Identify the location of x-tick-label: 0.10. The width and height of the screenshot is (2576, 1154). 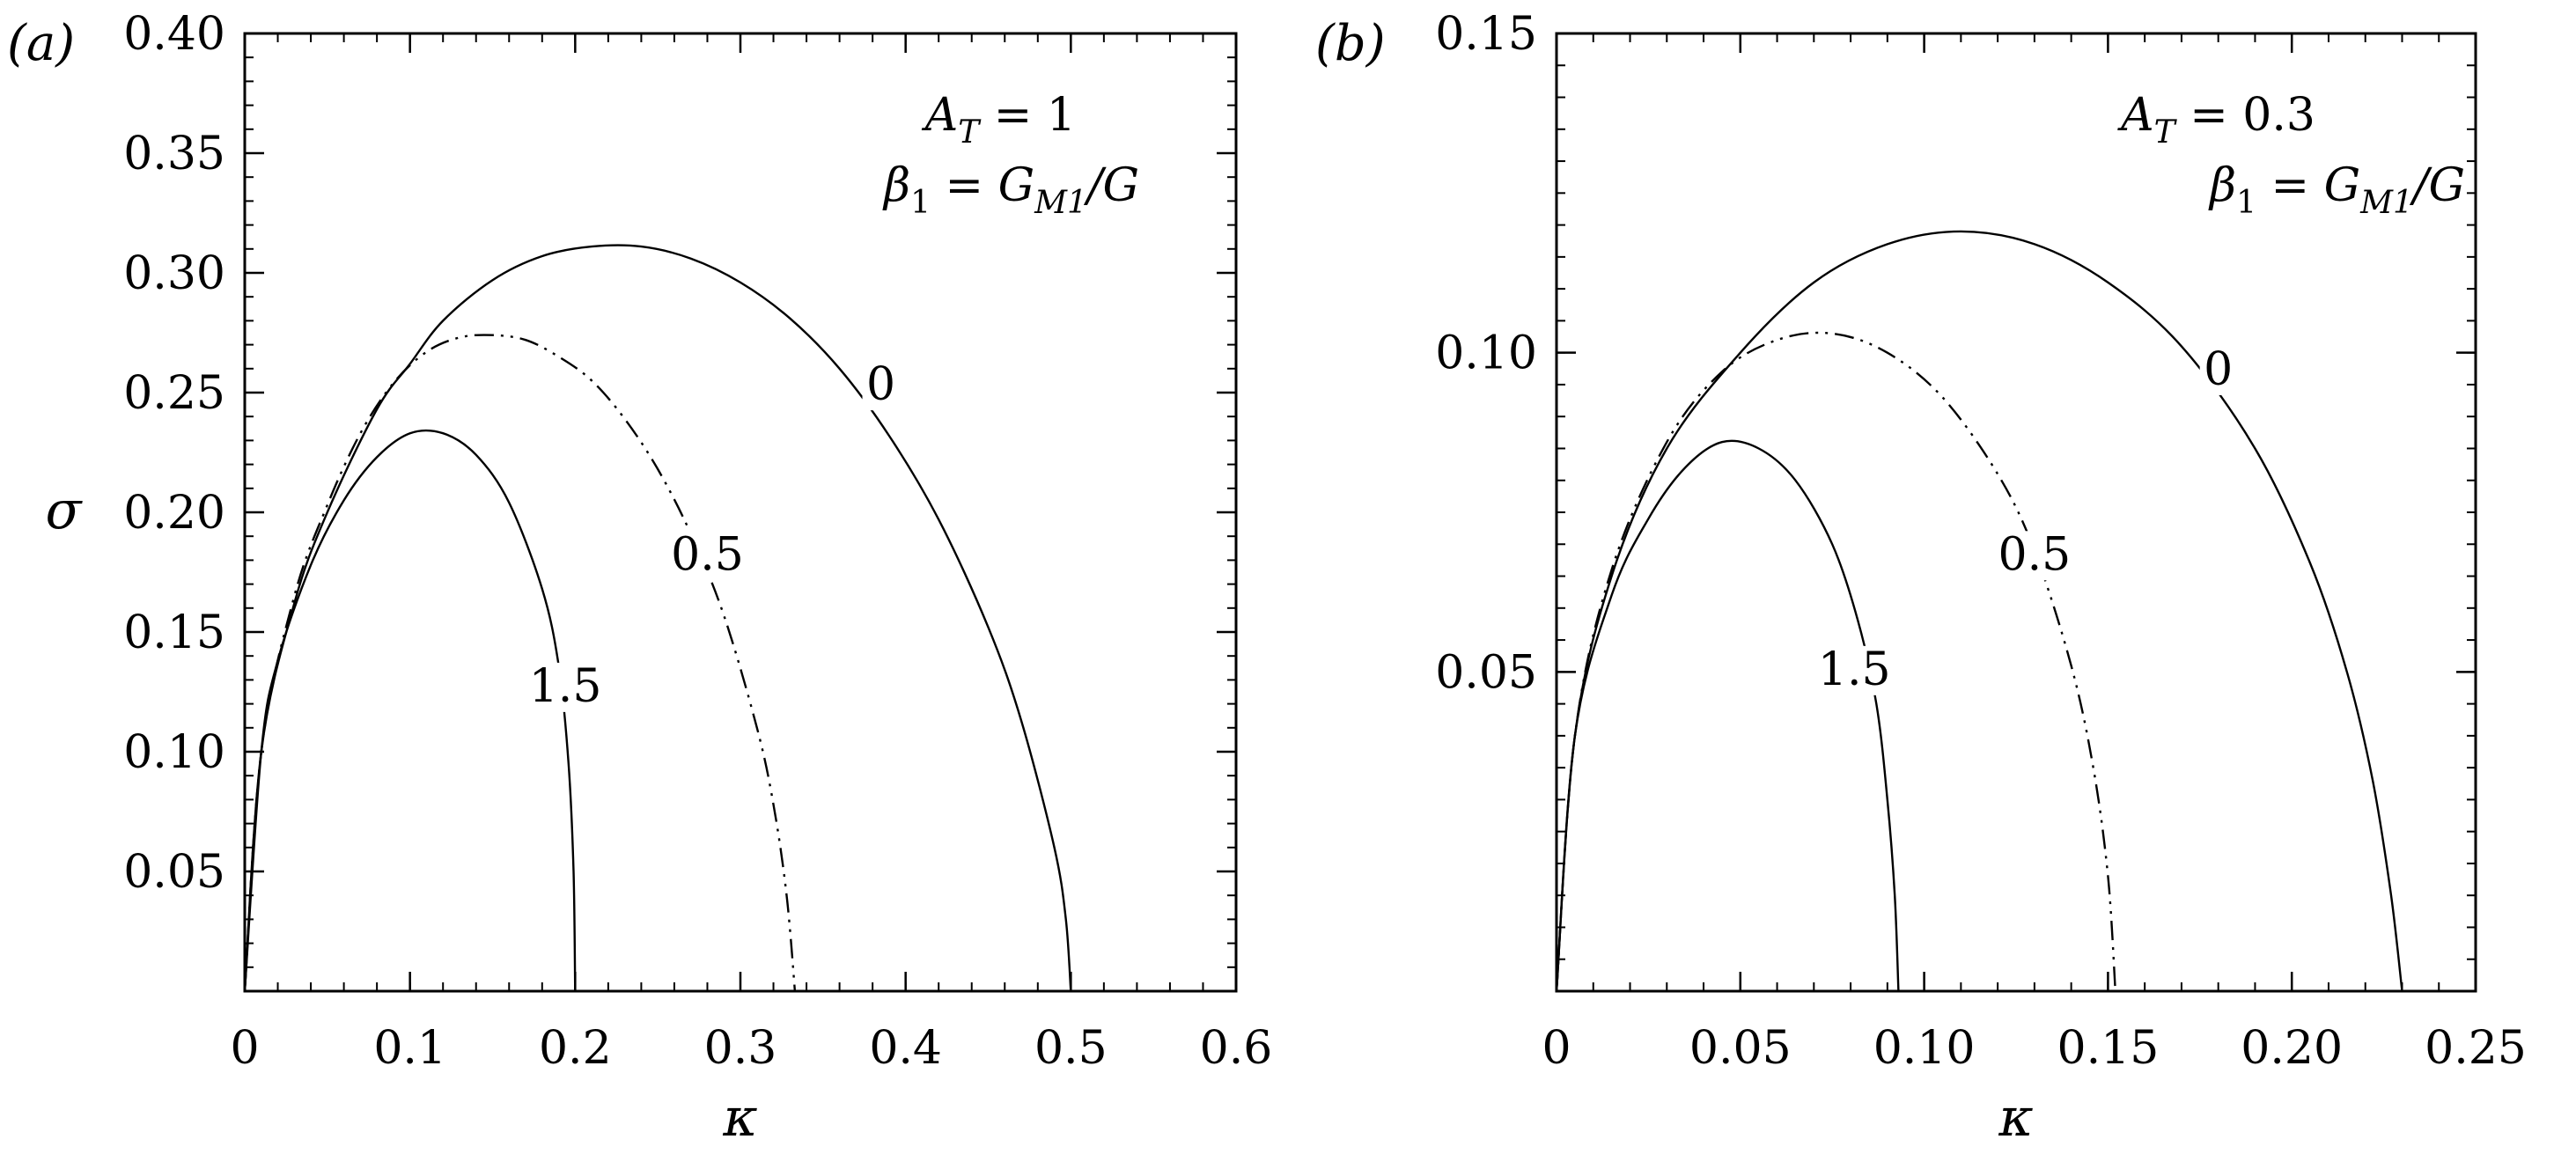
(1924, 1048).